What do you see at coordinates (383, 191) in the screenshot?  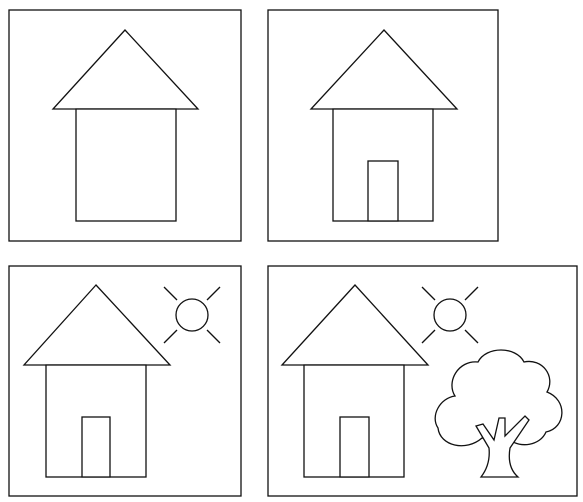 I see `house-2-door` at bounding box center [383, 191].